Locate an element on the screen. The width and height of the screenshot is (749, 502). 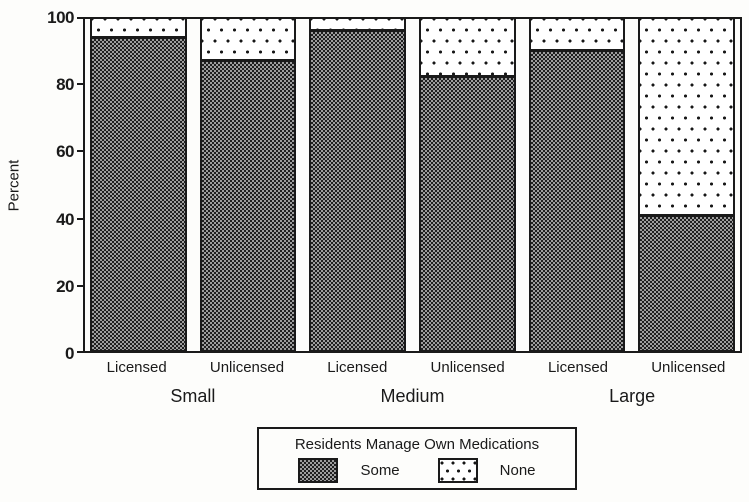
legend-label-none: None is located at coordinates (517, 470).